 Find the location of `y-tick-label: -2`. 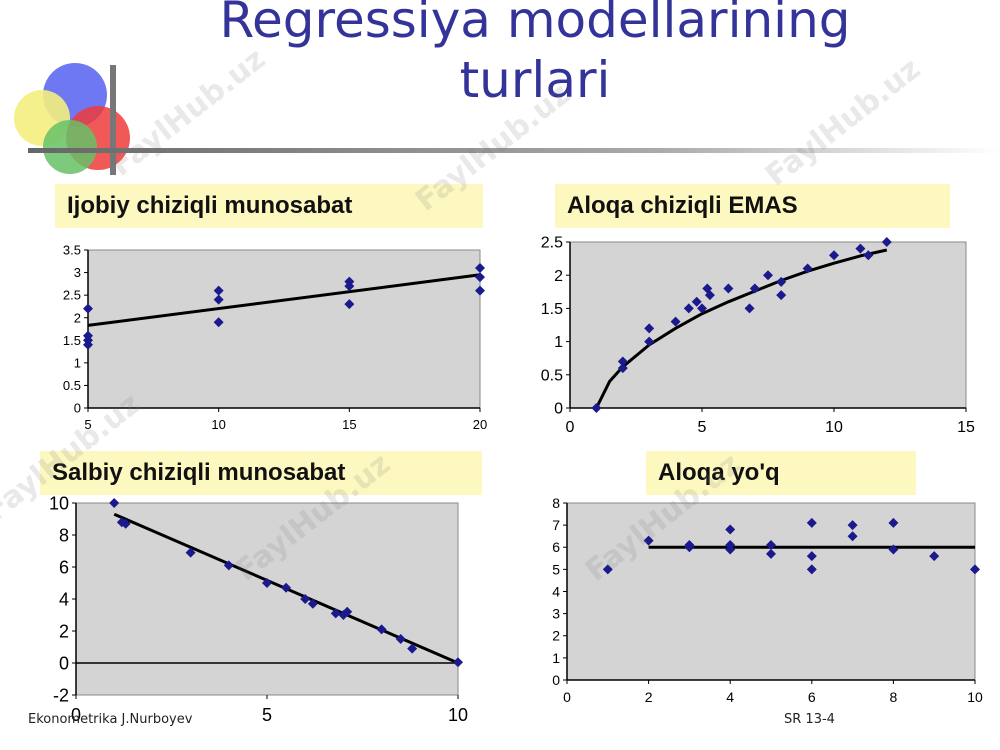

y-tick-label: -2 is located at coordinates (61, 695).